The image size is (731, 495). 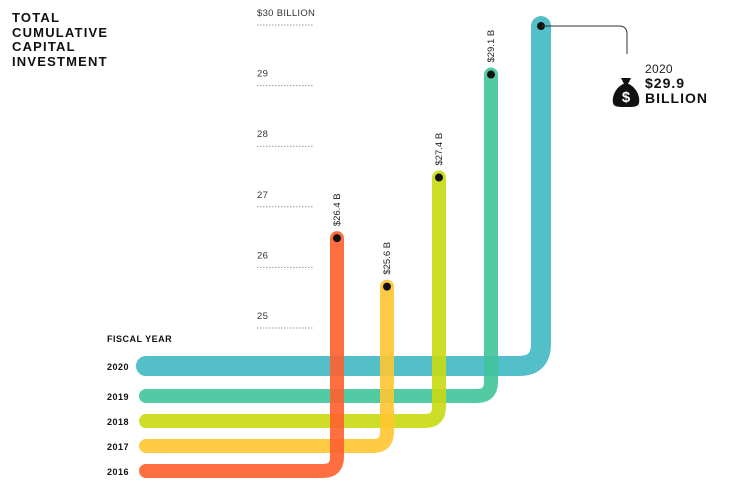 What do you see at coordinates (60, 39) in the screenshot?
I see `chart-title: TOTAL CUMULATIVE CAPITAL INVESTMENT` at bounding box center [60, 39].